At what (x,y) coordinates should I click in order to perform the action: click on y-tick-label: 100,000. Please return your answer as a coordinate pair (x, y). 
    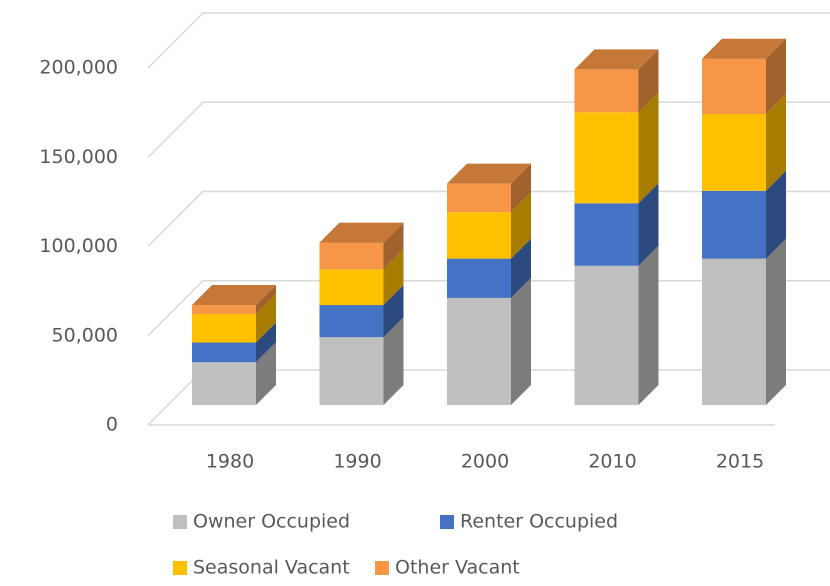
    Looking at the image, I should click on (78, 246).